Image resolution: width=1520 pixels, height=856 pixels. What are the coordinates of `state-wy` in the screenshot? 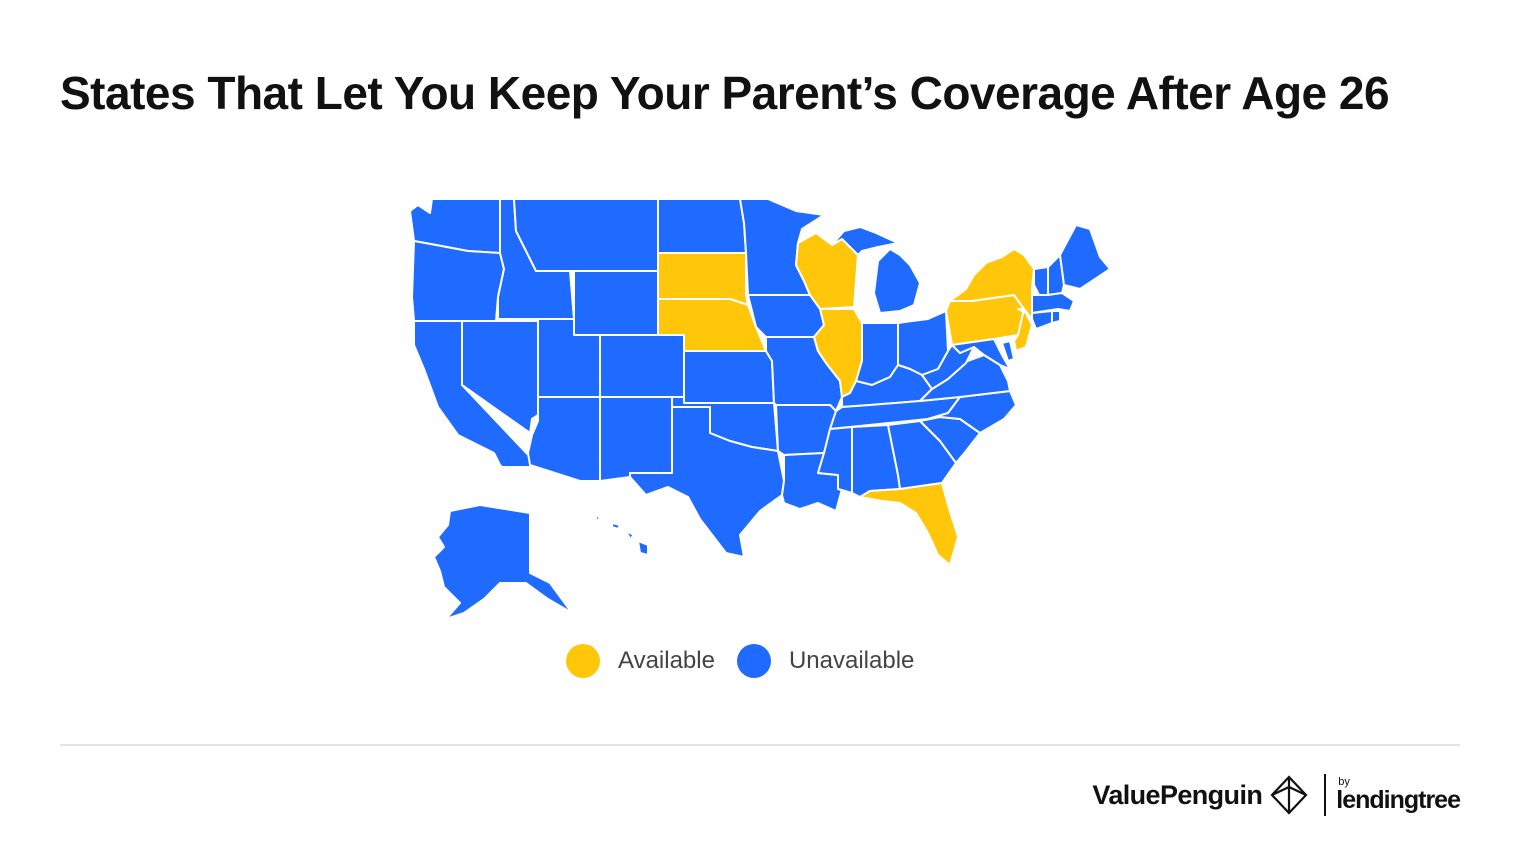 It's located at (616, 303).